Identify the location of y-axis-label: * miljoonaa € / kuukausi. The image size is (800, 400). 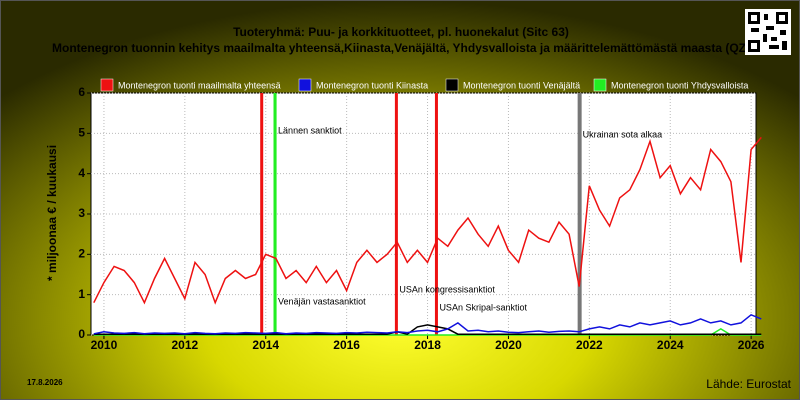
(52, 213).